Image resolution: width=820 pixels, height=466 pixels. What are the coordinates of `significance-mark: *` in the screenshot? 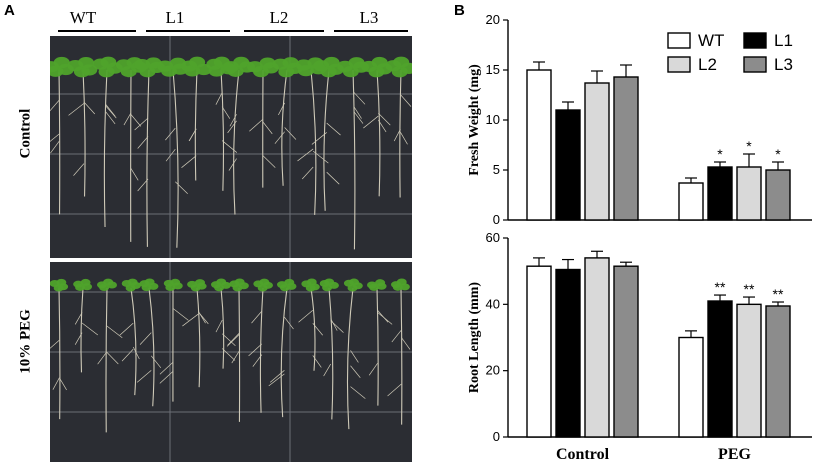 It's located at (720, 154).